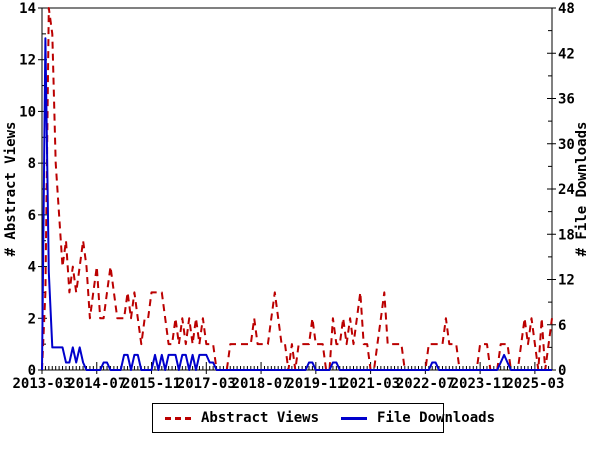  Describe the element at coordinates (32, 371) in the screenshot. I see `left-axis-tick-label: 0` at that location.